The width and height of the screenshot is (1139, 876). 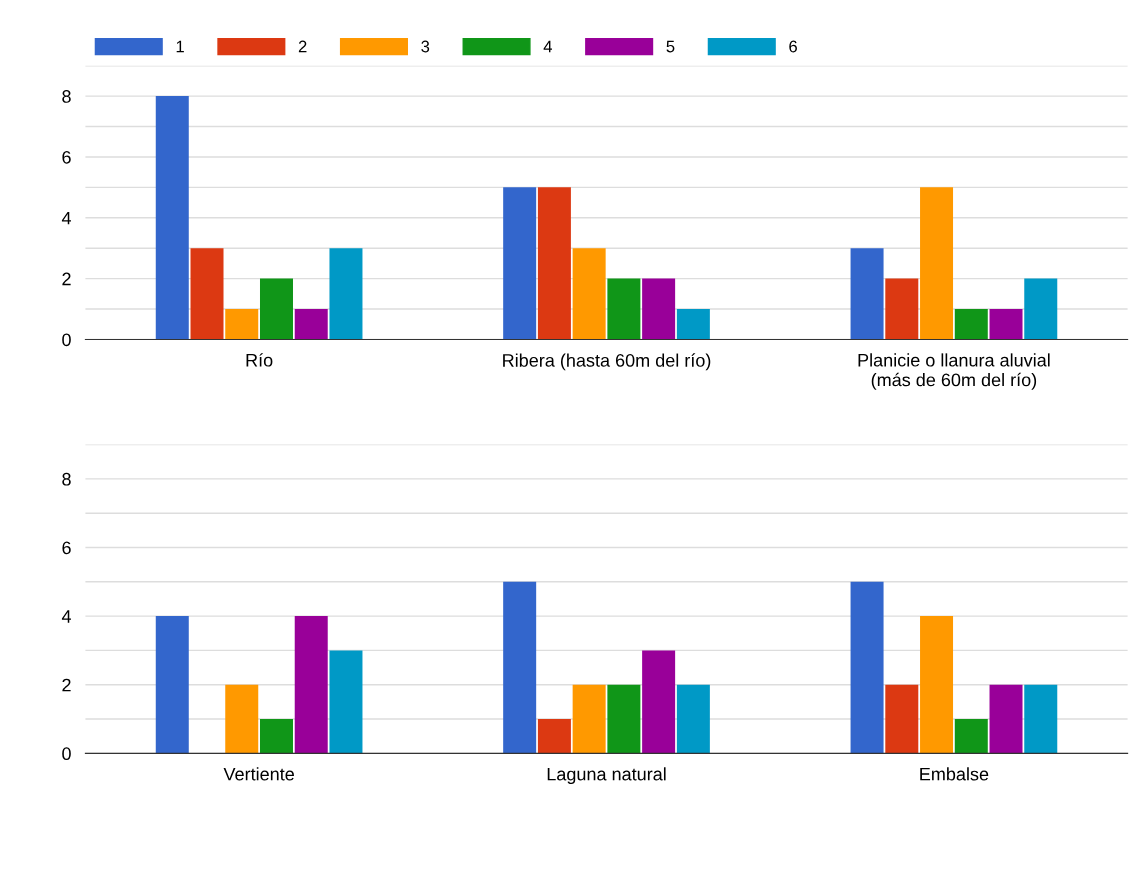 What do you see at coordinates (425, 46) in the screenshot?
I see `legend-label: 3` at bounding box center [425, 46].